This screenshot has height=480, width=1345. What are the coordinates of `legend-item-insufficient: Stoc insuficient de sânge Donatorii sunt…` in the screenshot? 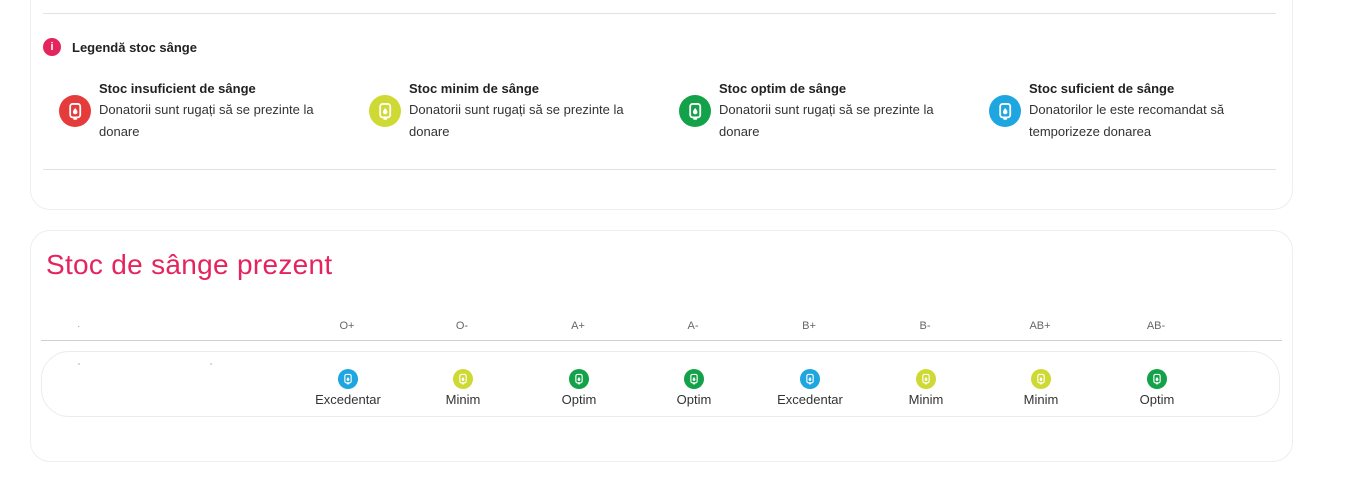 It's located at (214, 111).